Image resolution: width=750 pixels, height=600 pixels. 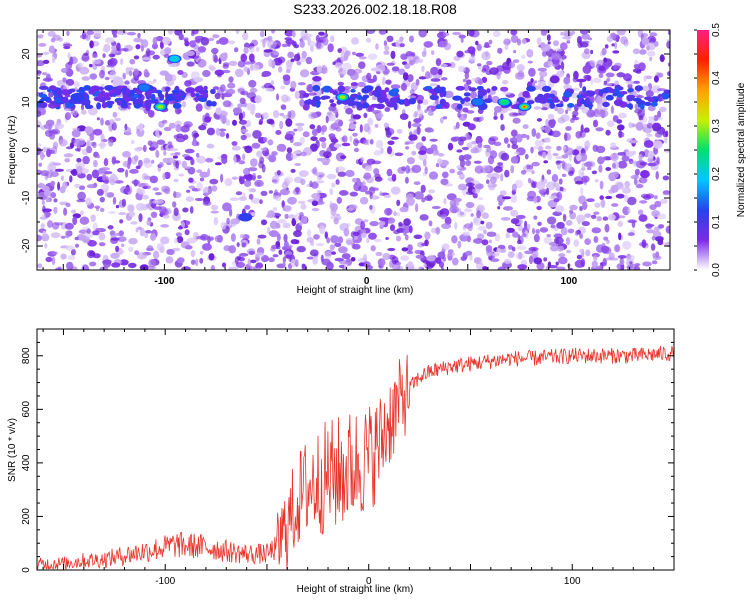 What do you see at coordinates (716, 174) in the screenshot?
I see `colorbar-tick-label: 0.2` at bounding box center [716, 174].